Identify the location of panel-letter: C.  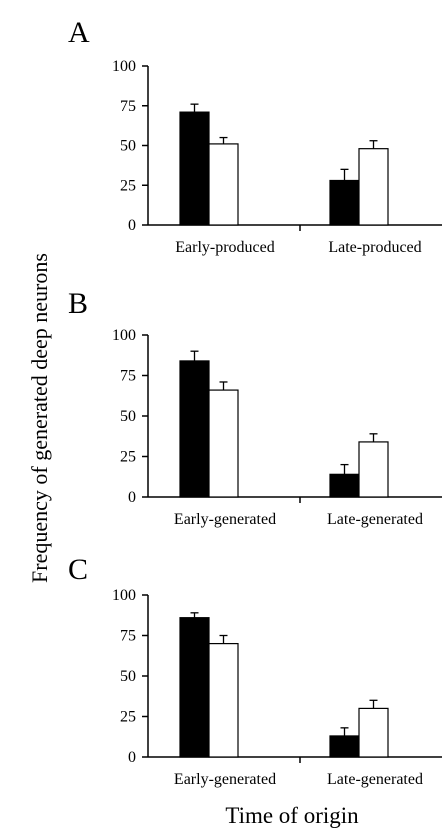
(78, 569).